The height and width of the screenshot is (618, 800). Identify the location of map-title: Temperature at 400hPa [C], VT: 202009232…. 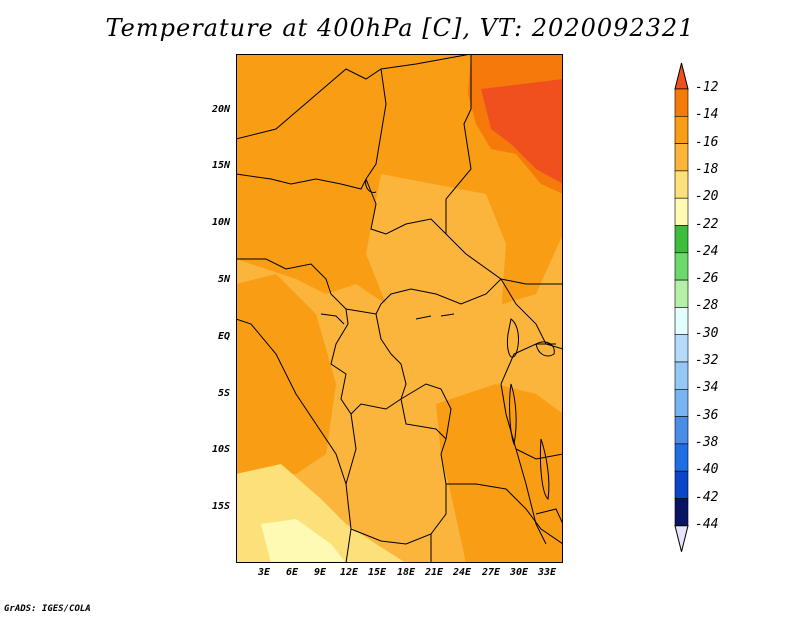
(400, 28).